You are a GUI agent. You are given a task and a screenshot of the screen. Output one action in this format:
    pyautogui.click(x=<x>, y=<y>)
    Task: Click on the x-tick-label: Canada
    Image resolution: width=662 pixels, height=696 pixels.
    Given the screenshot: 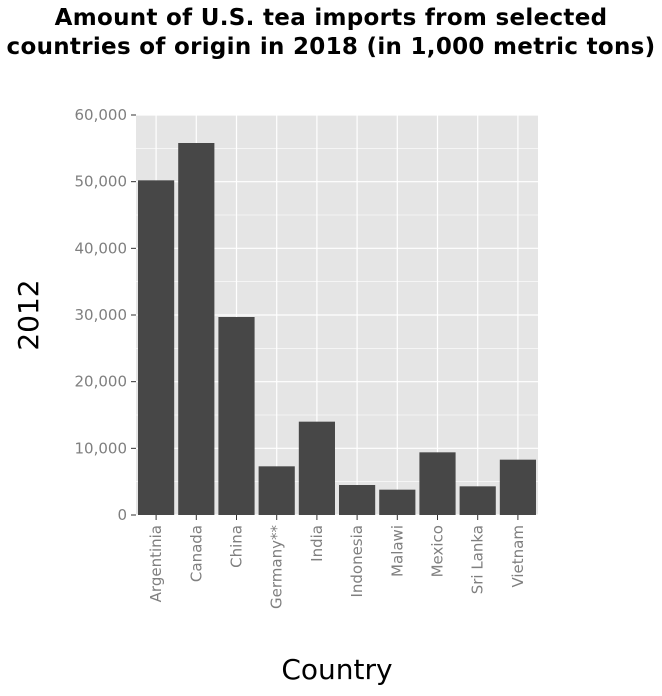 What is the action you would take?
    pyautogui.click(x=196, y=553)
    